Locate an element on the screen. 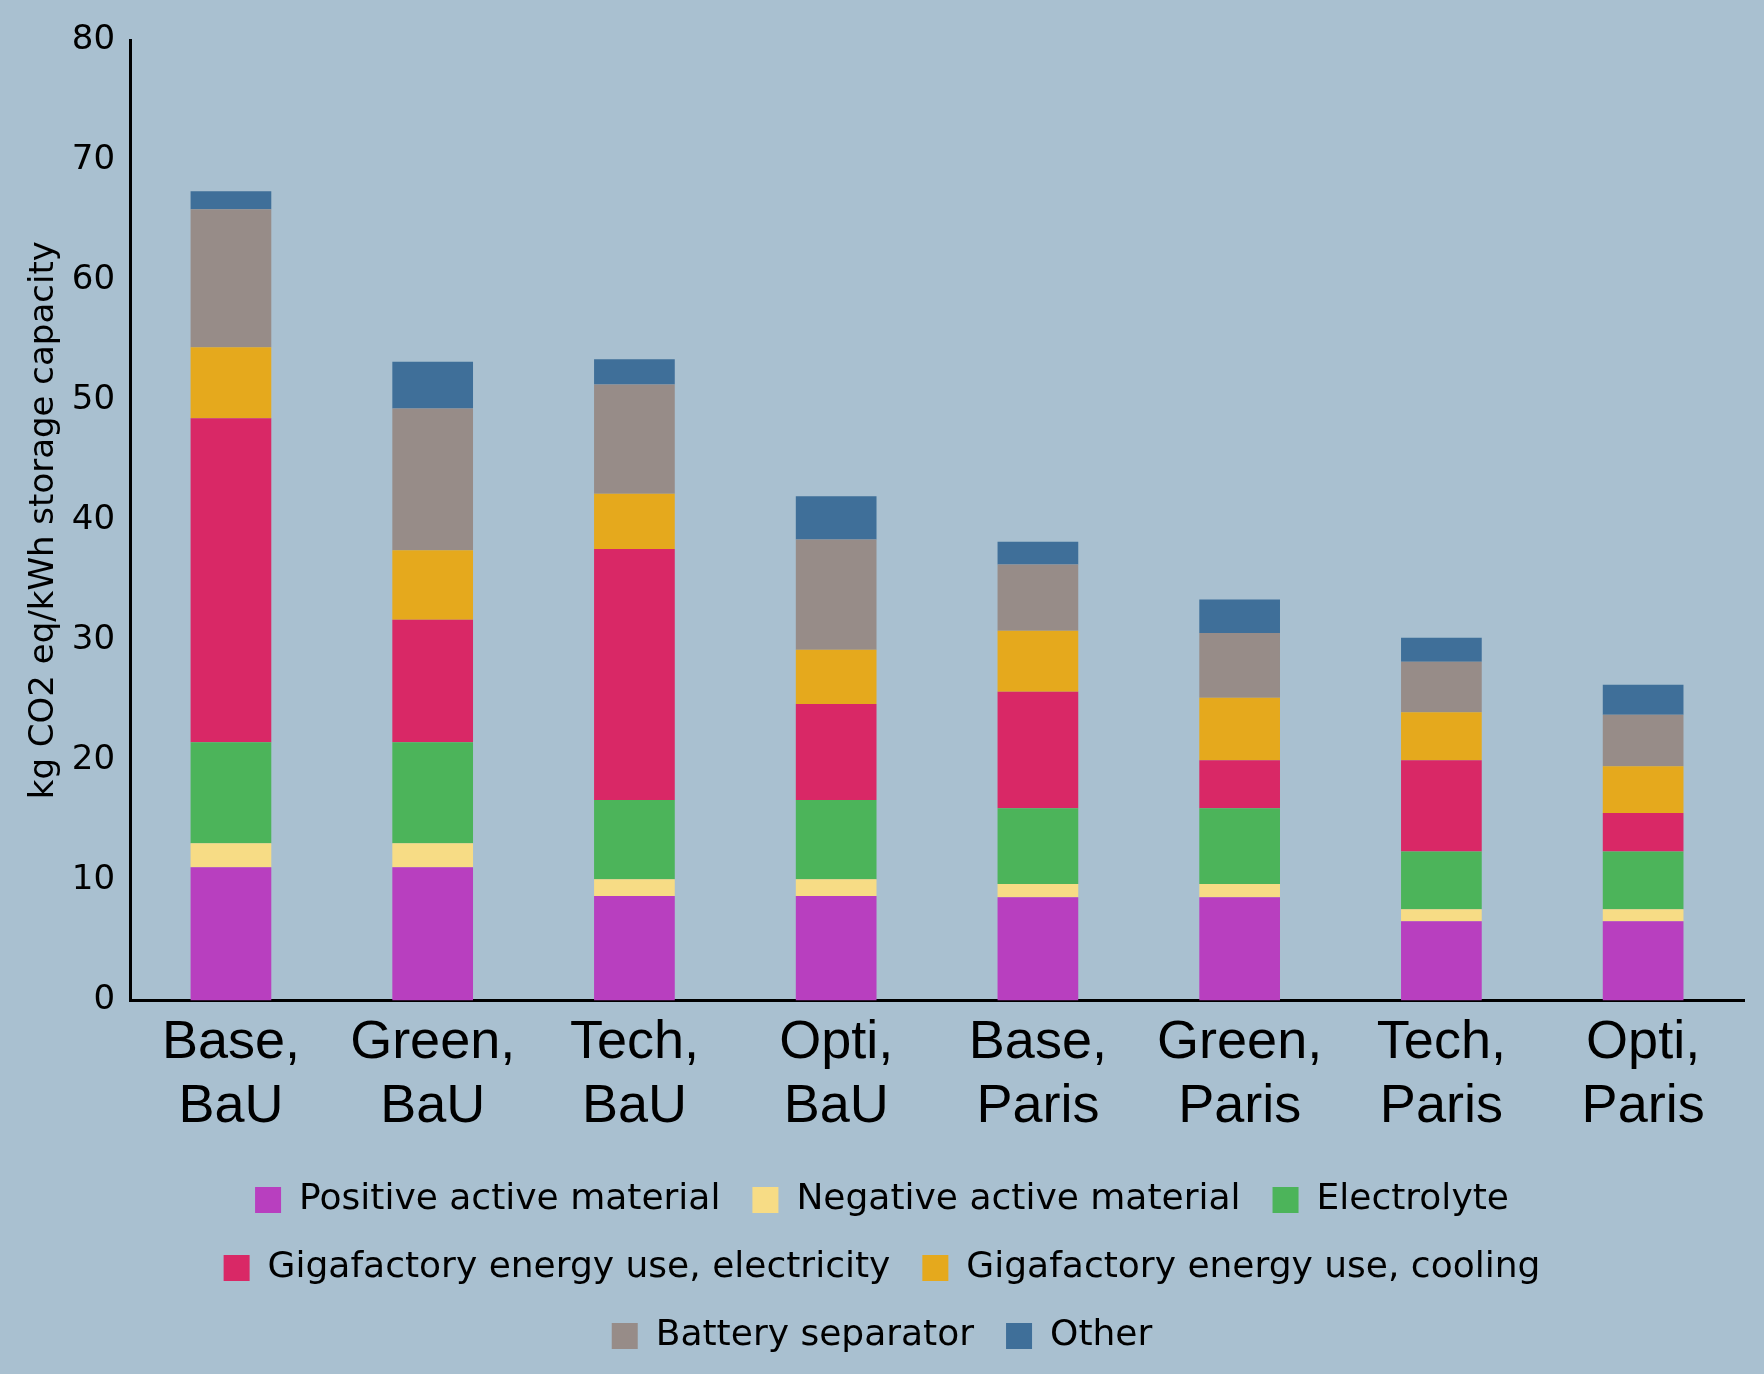 This screenshot has width=1764, height=1374. legend-label: Battery separator is located at coordinates (815, 1333).